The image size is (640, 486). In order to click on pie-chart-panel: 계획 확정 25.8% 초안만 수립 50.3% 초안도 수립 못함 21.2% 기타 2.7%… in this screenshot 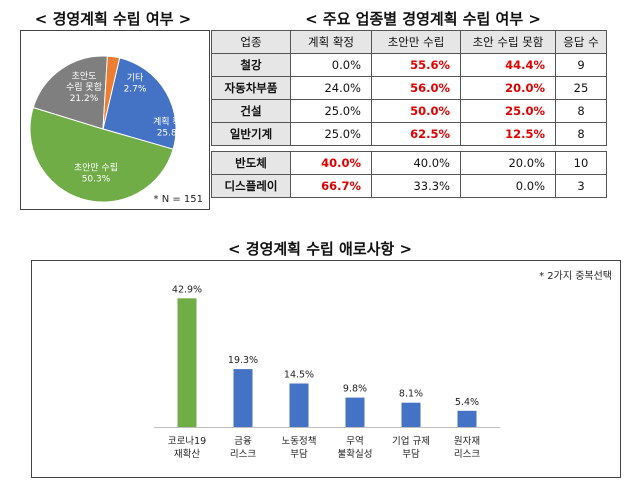, I will do `click(115, 120)`.